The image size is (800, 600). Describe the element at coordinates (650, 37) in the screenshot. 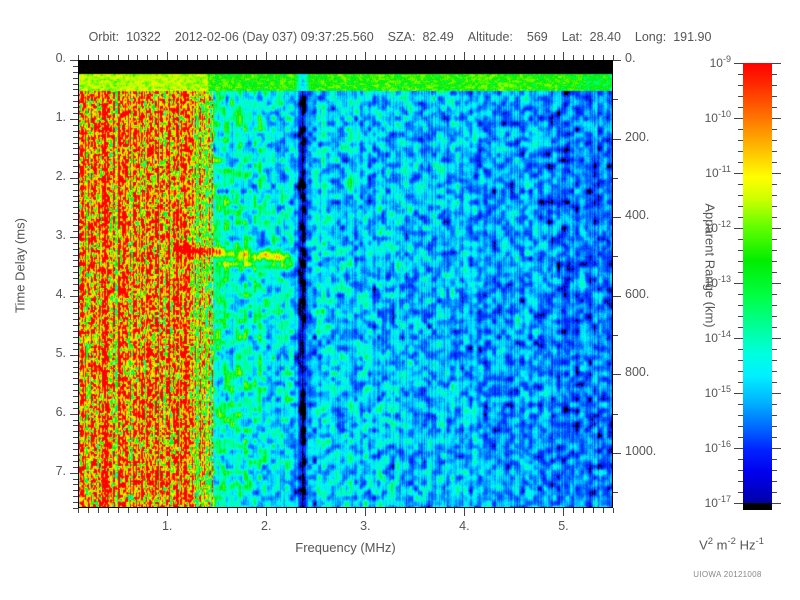

I see `header-long-label: Long:` at that location.